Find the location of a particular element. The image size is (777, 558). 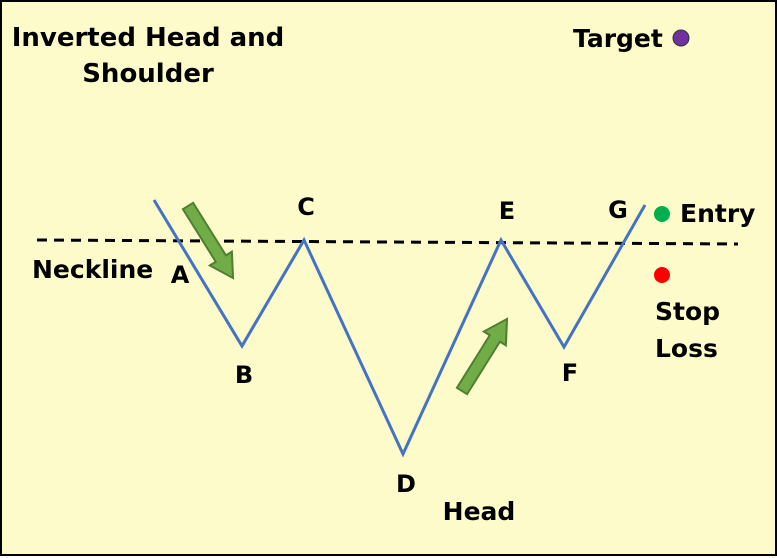

up-arrow-icon is located at coordinates (482, 356).